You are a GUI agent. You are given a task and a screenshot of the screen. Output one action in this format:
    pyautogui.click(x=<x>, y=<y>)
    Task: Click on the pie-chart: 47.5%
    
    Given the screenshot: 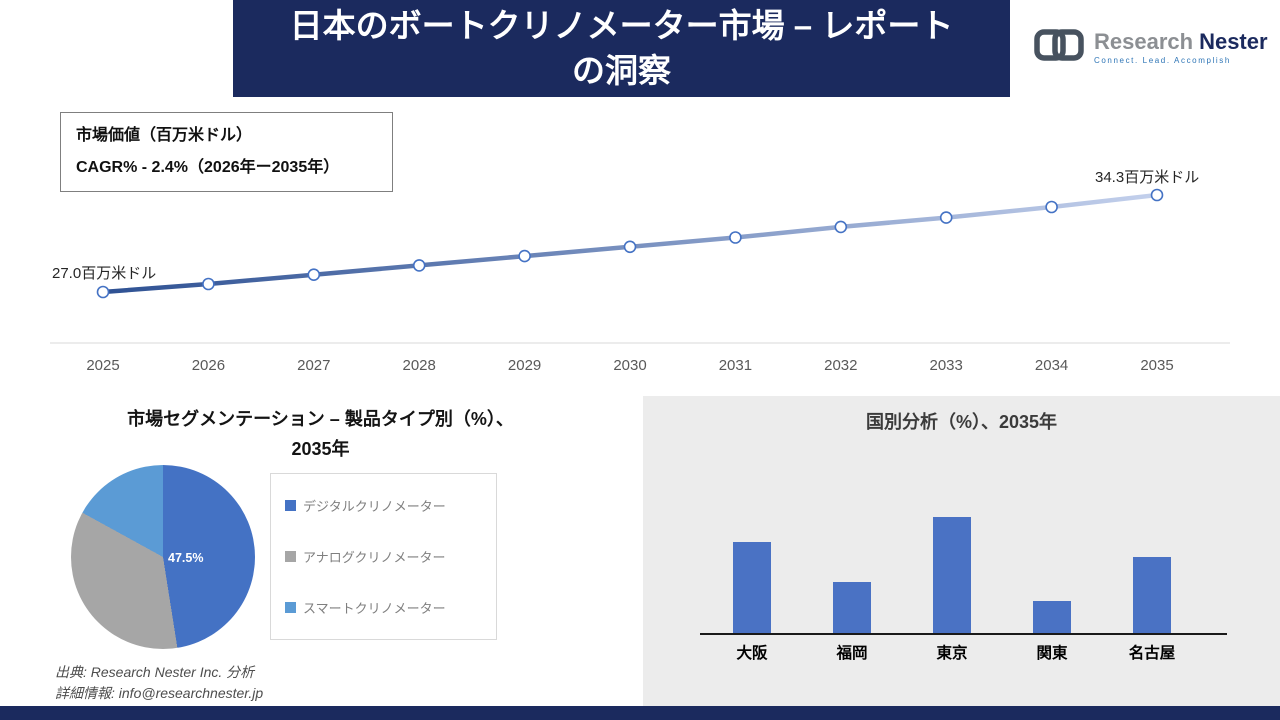 What is the action you would take?
    pyautogui.click(x=163, y=557)
    